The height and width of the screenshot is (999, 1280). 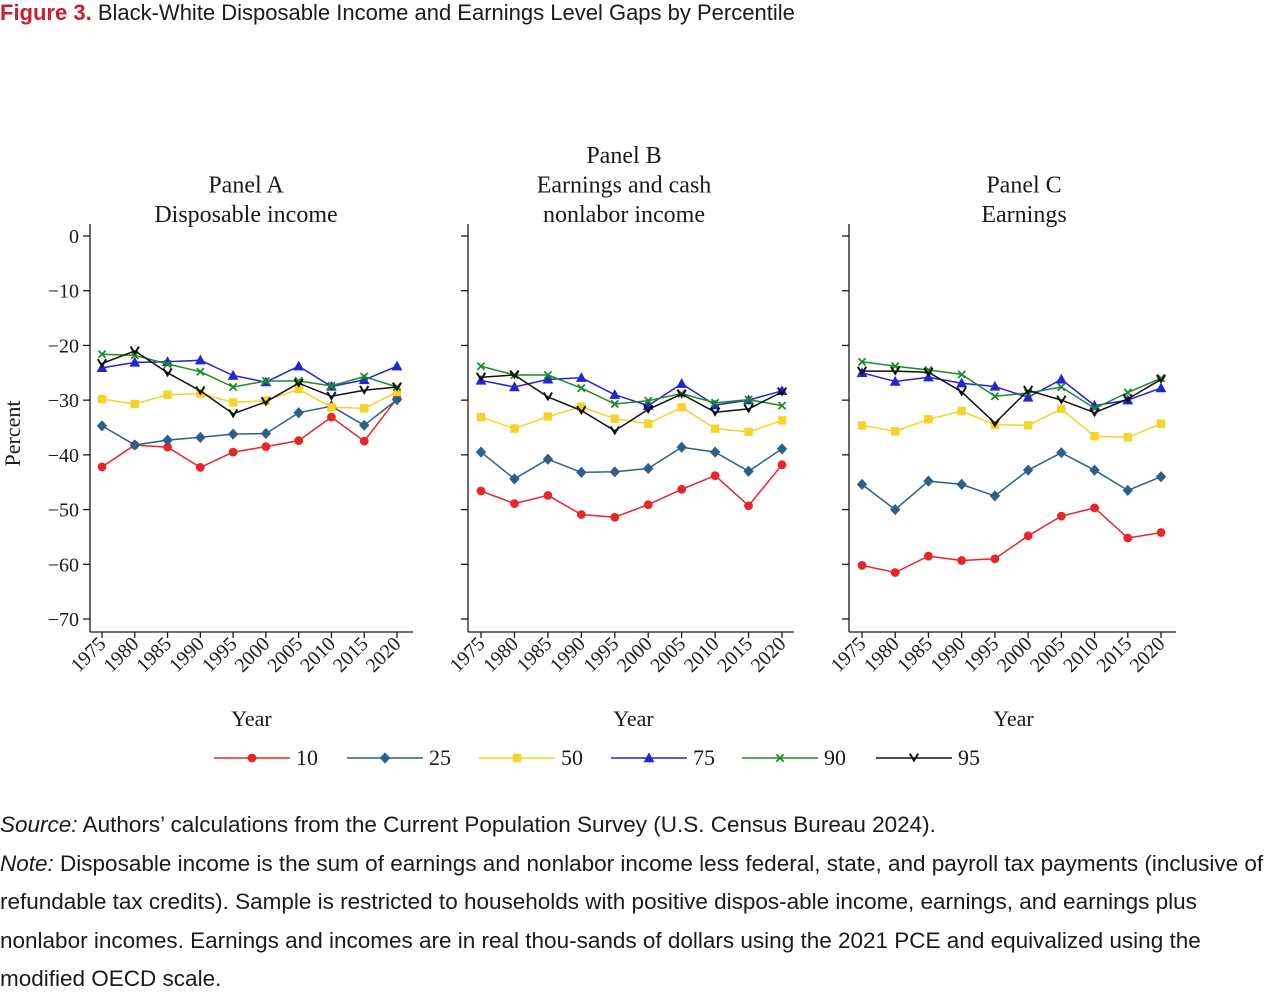 I want to click on legend-label: 75, so click(x=704, y=757).